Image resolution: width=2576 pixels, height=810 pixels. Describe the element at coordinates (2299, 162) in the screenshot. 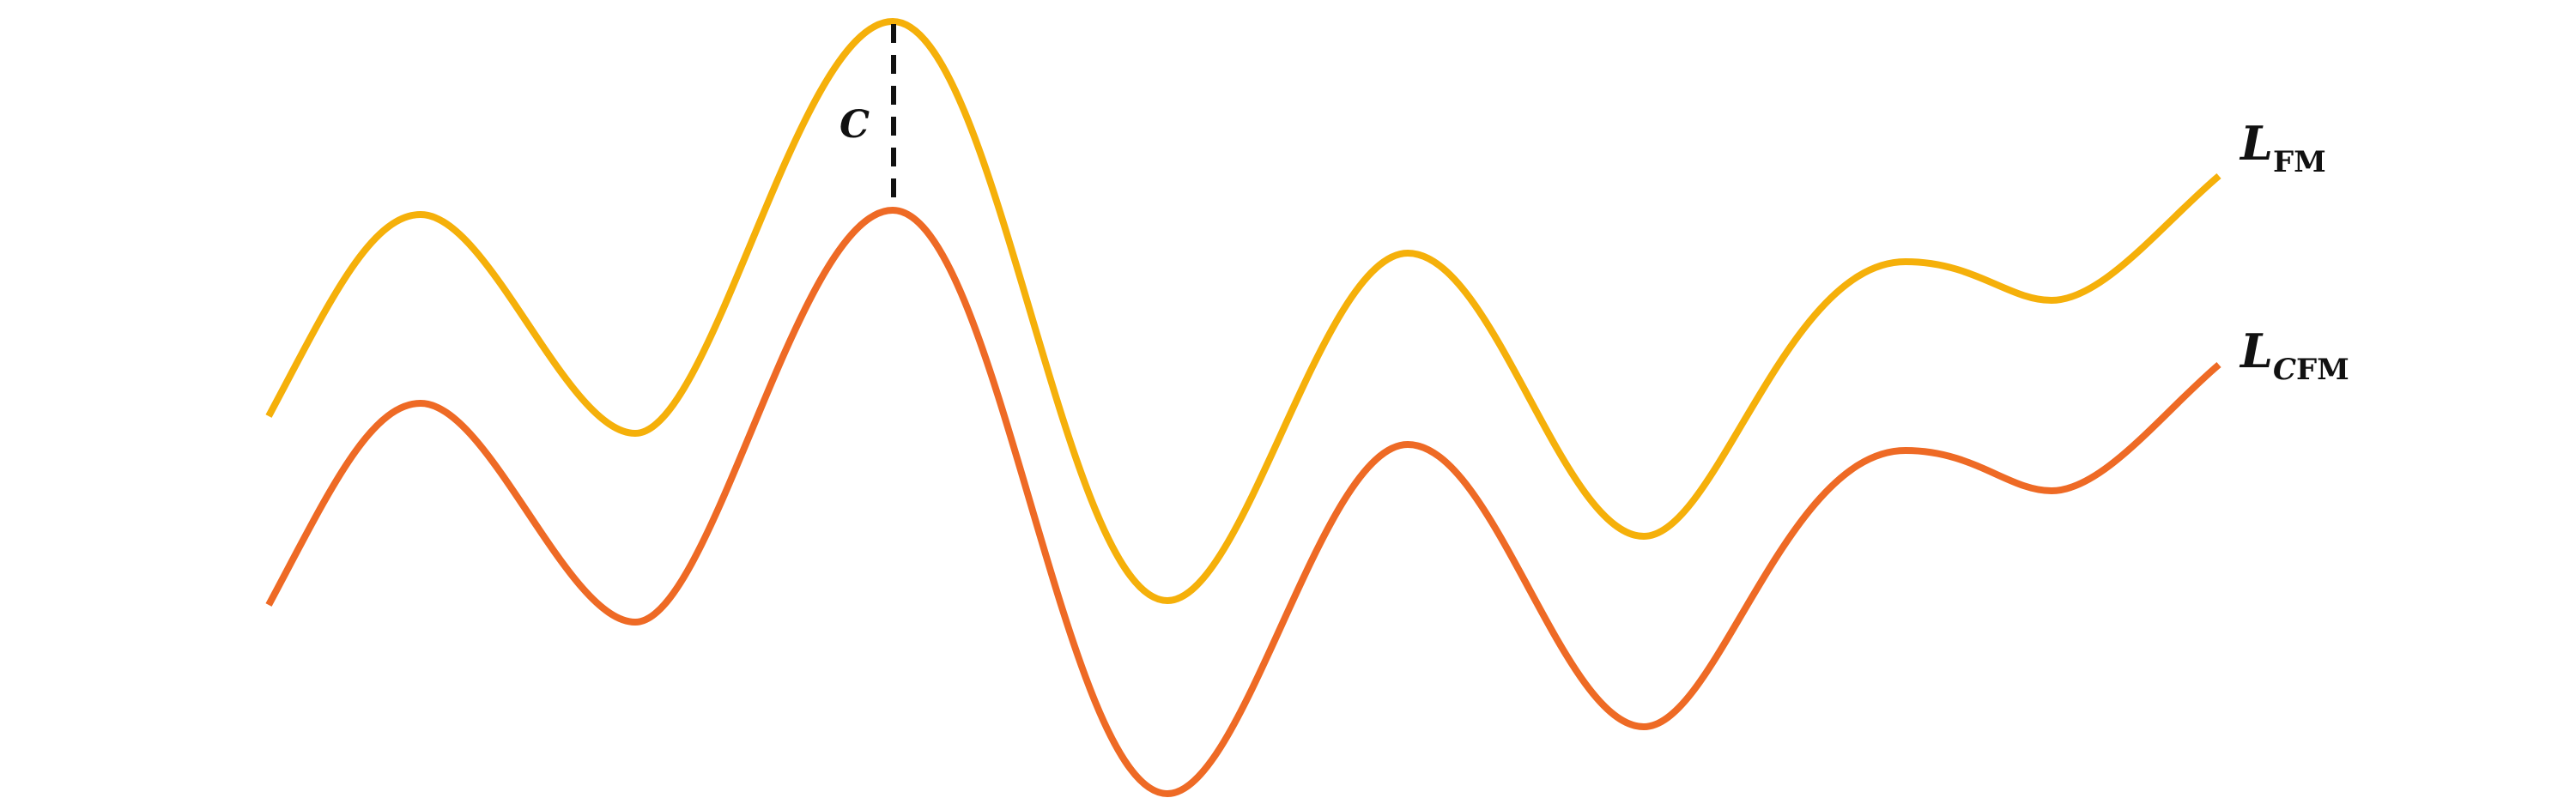

I see `curve-label-l-fm-sub: FM` at that location.